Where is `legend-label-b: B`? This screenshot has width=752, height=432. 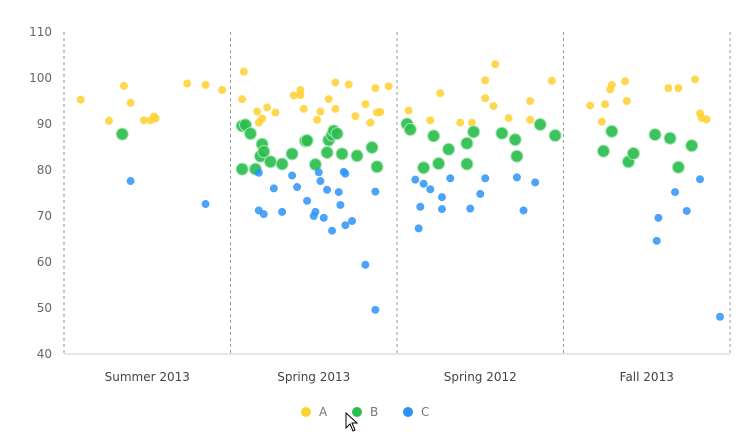
legend-label-b: B is located at coordinates (374, 412).